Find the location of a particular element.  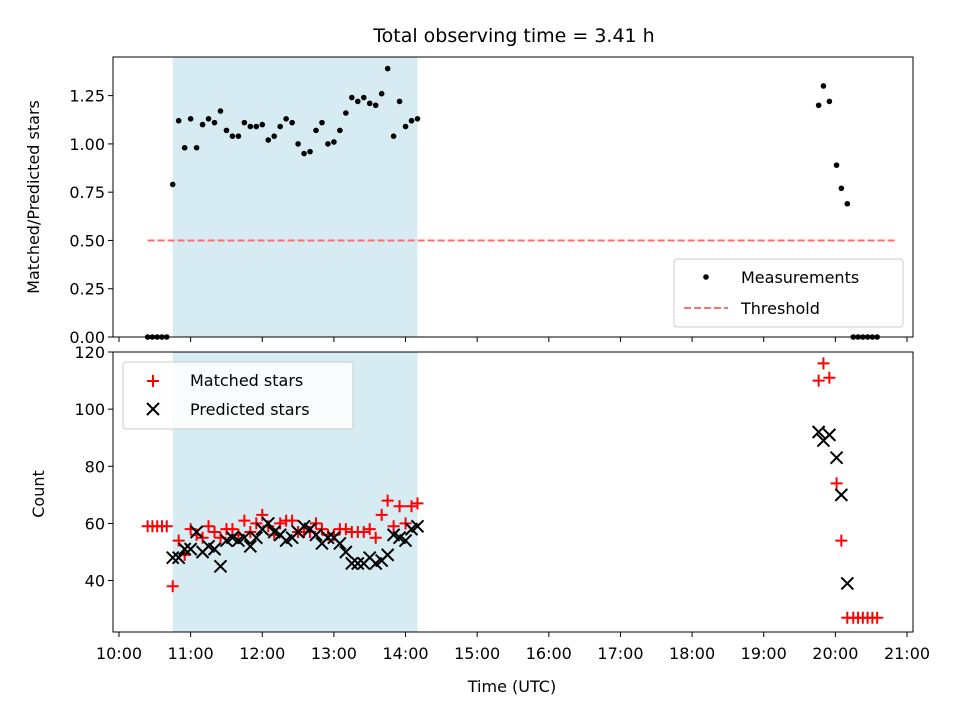

legend-matched-label: Matched stars is located at coordinates (246, 380).